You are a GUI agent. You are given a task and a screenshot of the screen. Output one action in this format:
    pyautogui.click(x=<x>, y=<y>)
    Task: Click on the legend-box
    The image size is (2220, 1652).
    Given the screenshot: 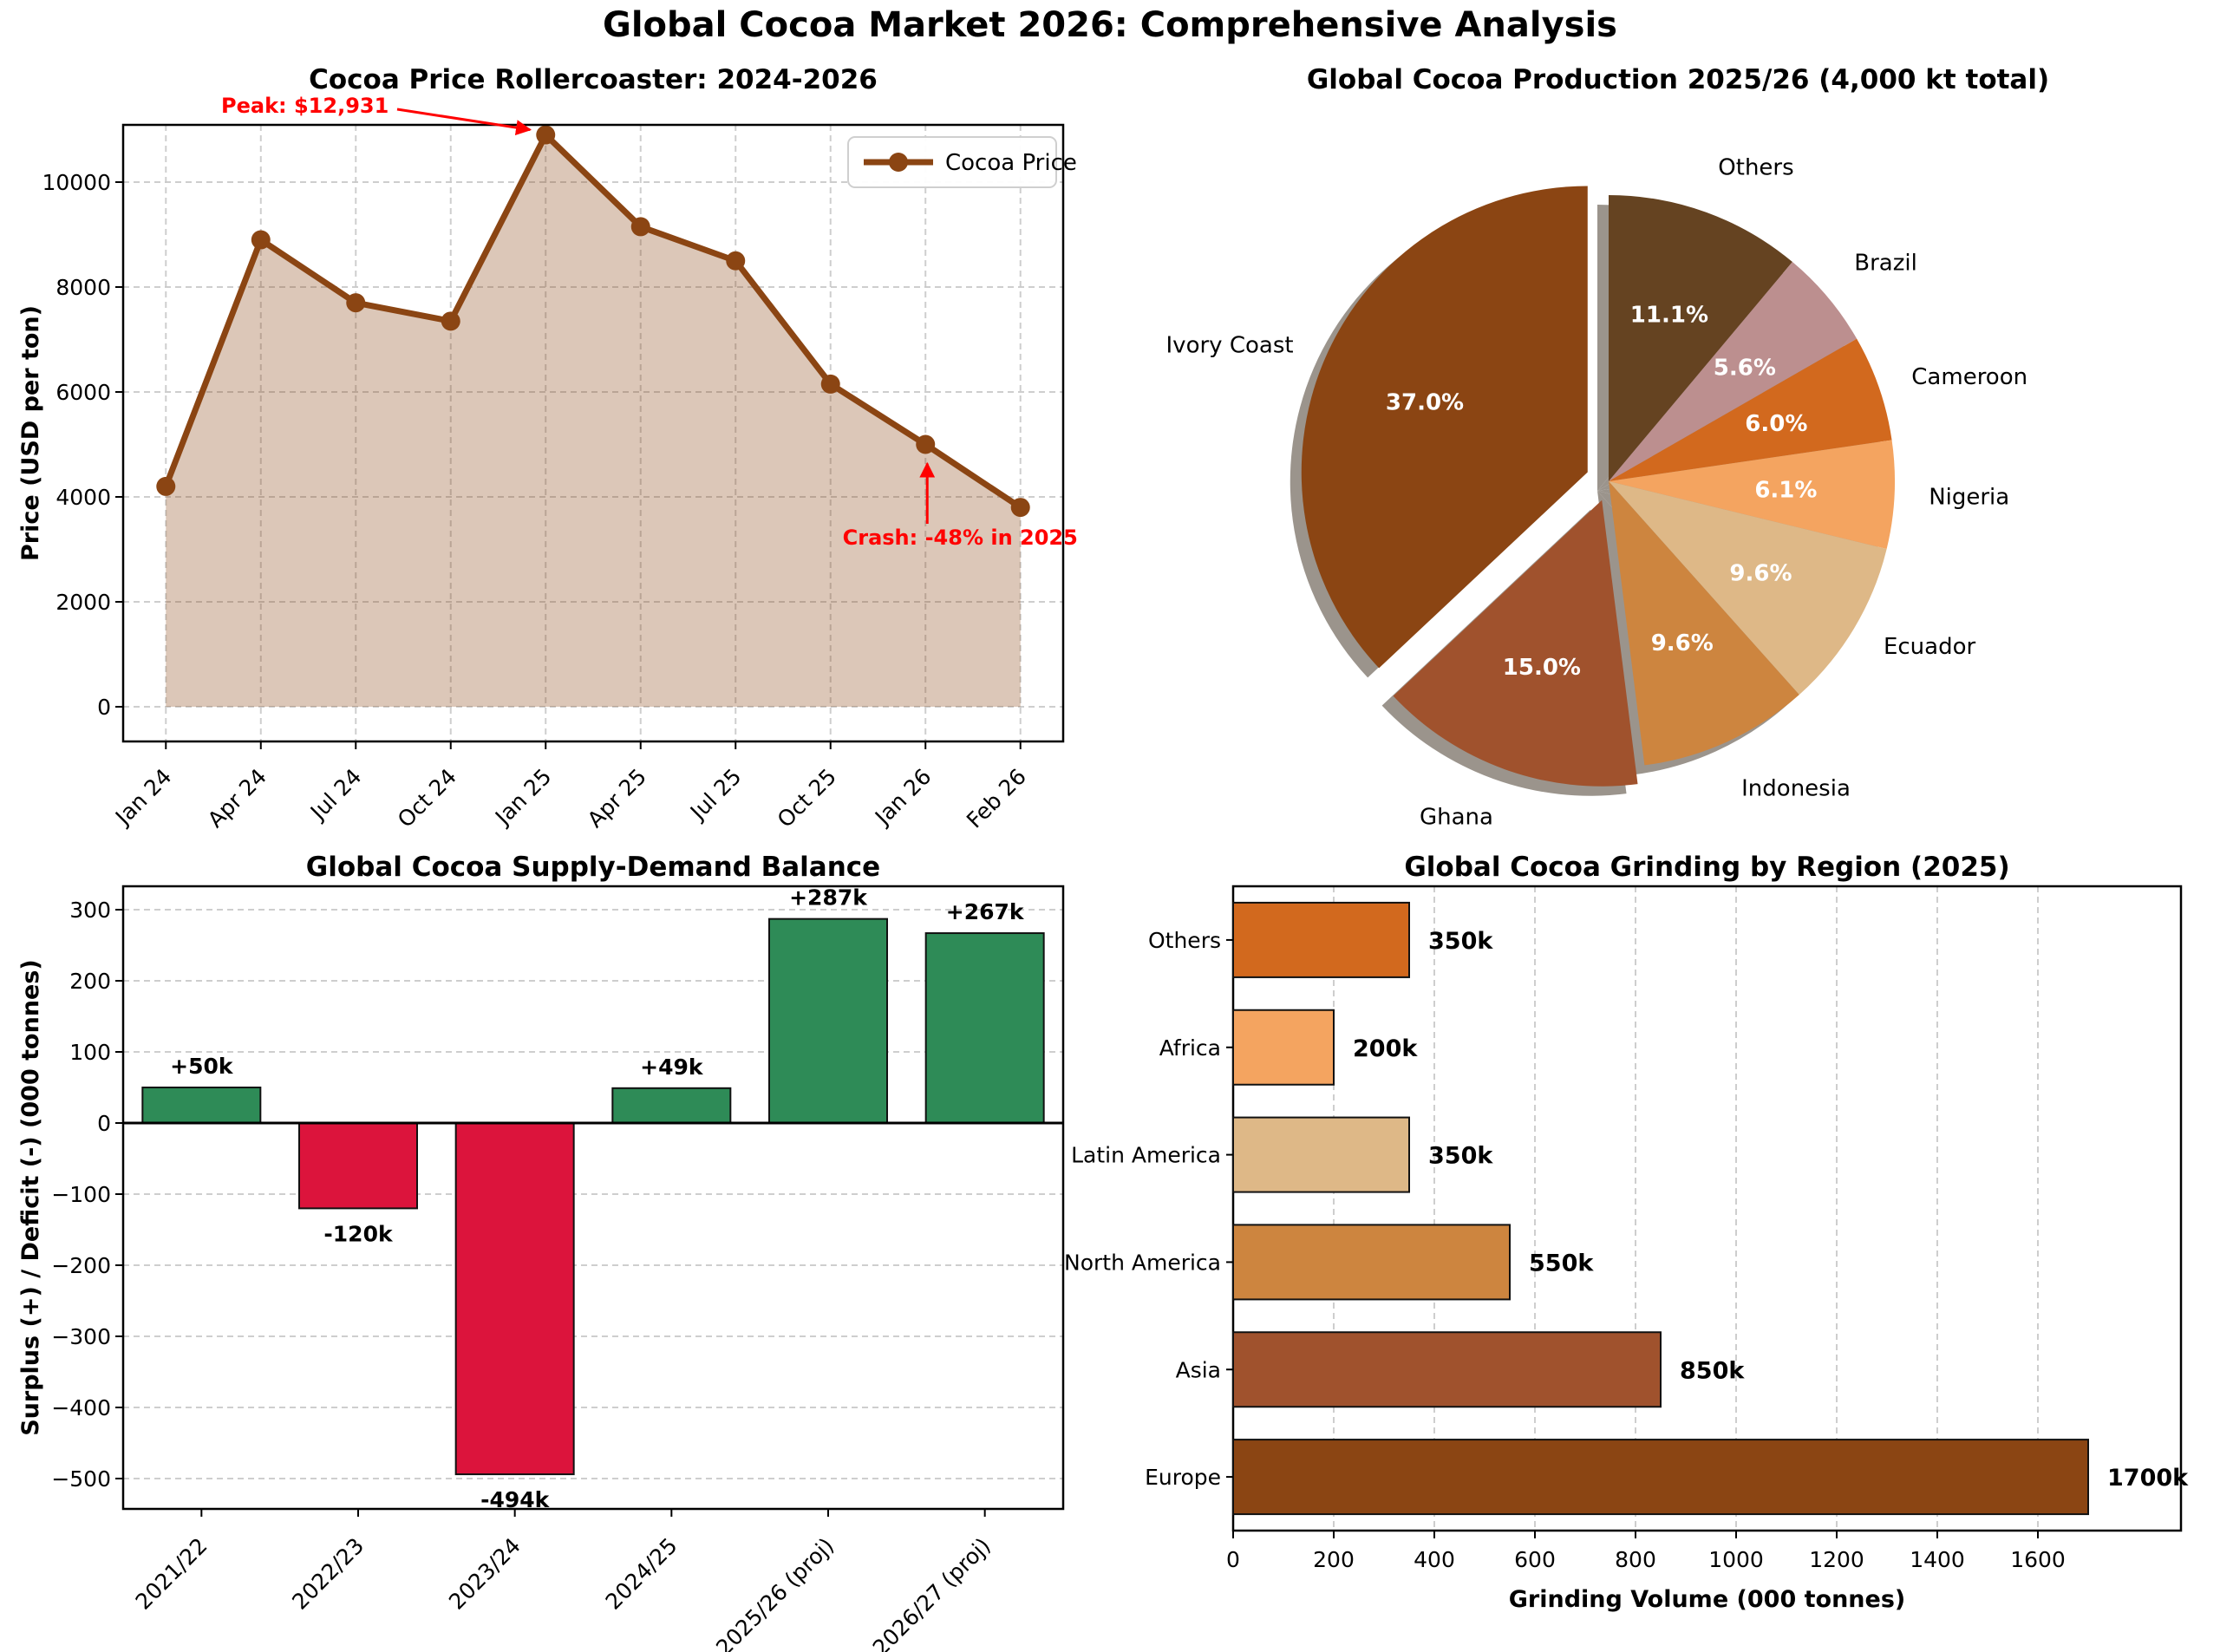 What is the action you would take?
    pyautogui.click(x=952, y=162)
    